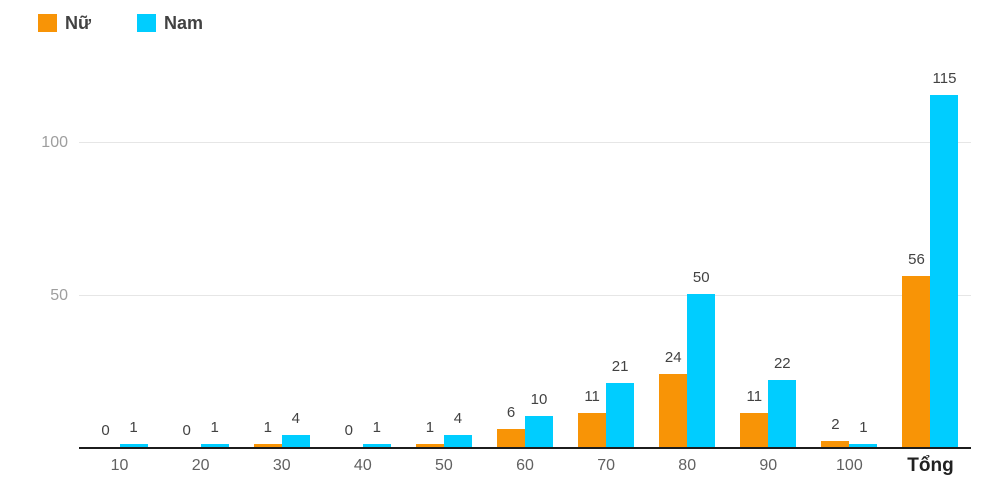 The width and height of the screenshot is (1005, 498). I want to click on x-axis-labels: 10 20 30 40 50 60 70 80 90 100 Tổng, so click(525, 466).